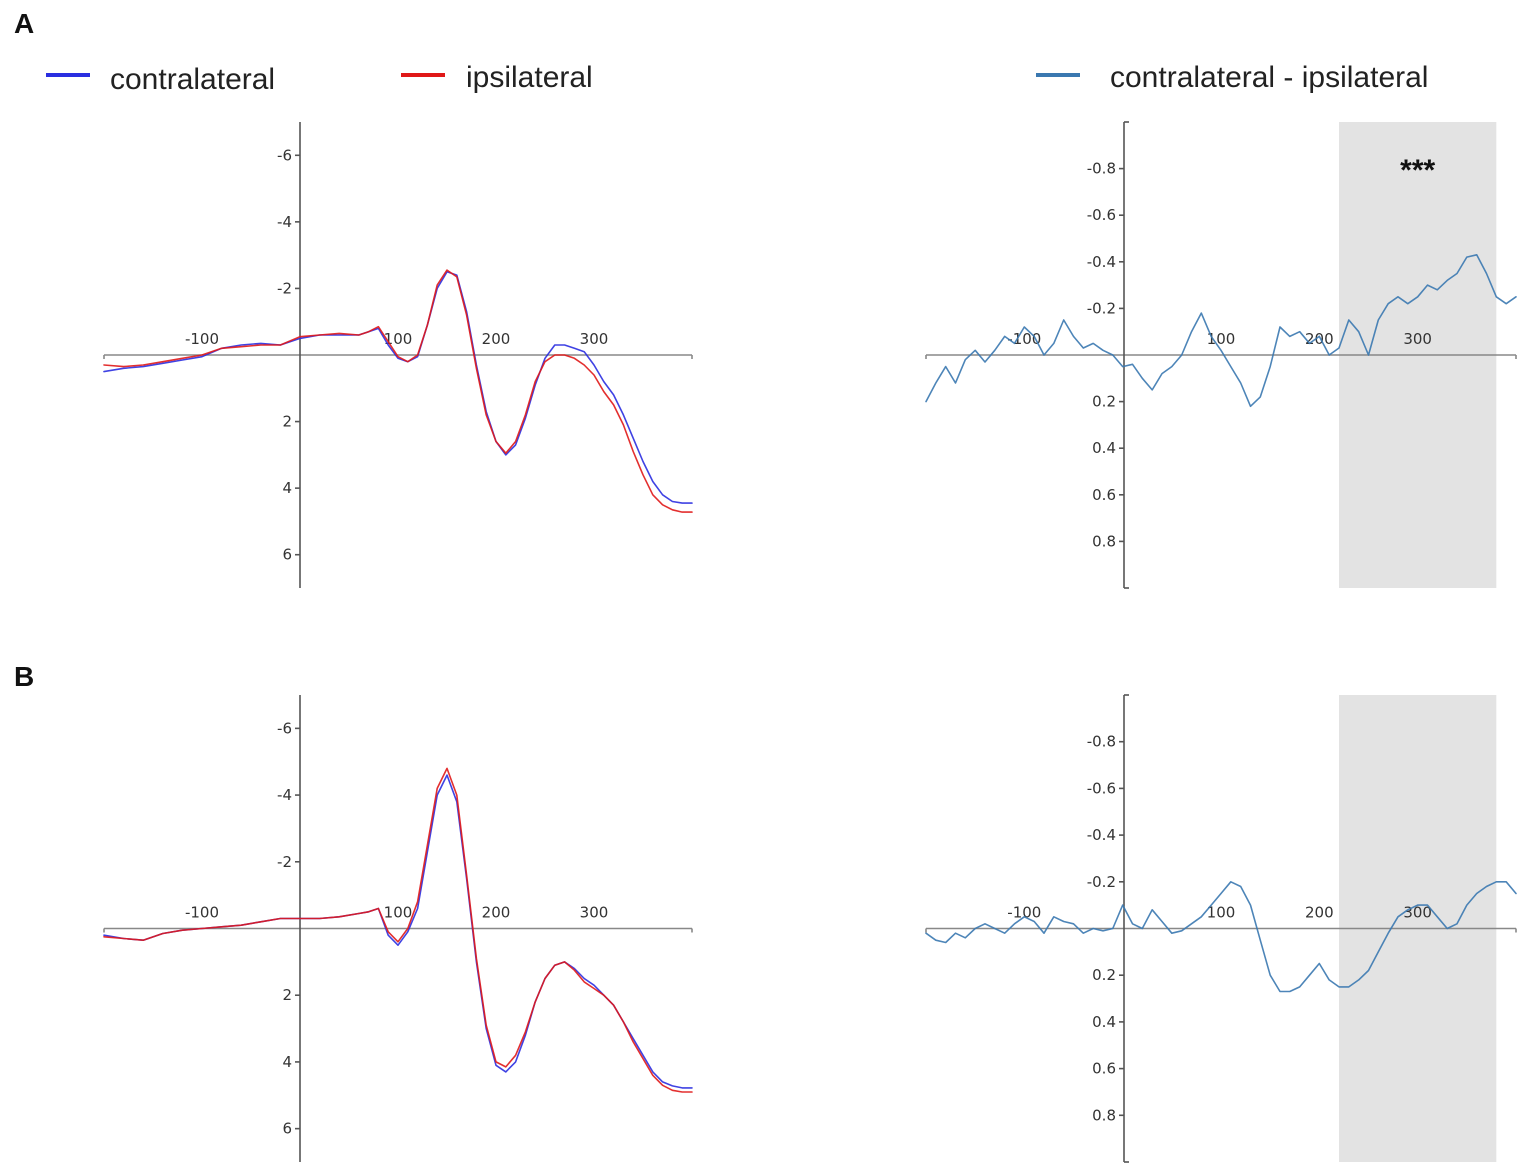  I want to click on a-erp-y-tick-label: -6, so click(284, 155).